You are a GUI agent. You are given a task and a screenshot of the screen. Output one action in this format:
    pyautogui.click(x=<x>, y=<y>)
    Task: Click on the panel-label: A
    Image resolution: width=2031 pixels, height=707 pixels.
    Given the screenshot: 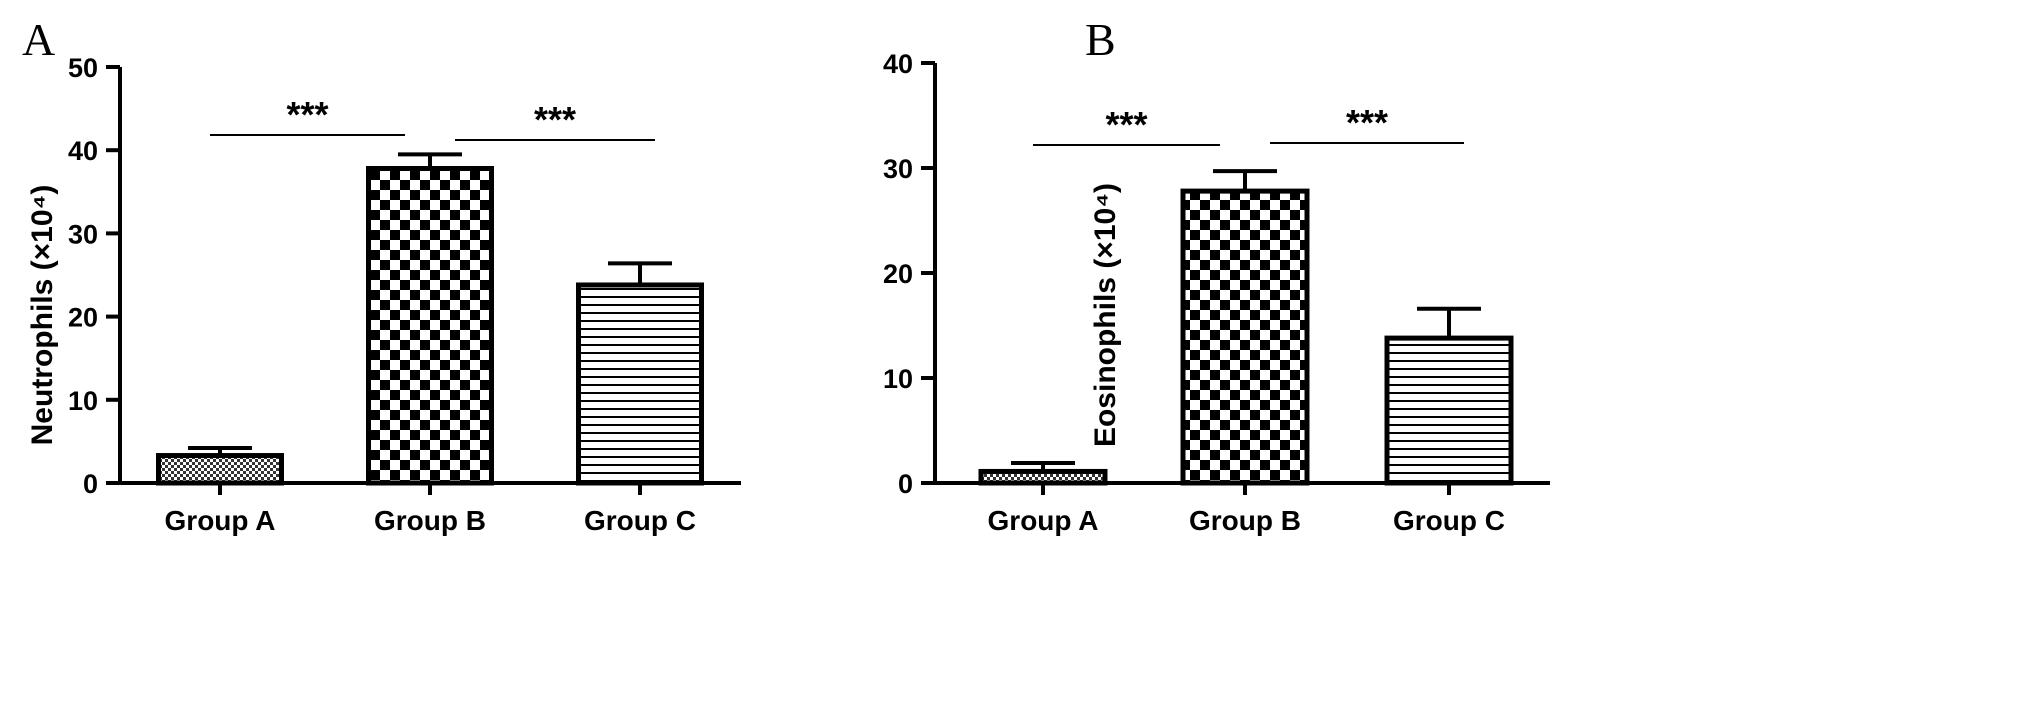 What is the action you would take?
    pyautogui.click(x=38, y=39)
    